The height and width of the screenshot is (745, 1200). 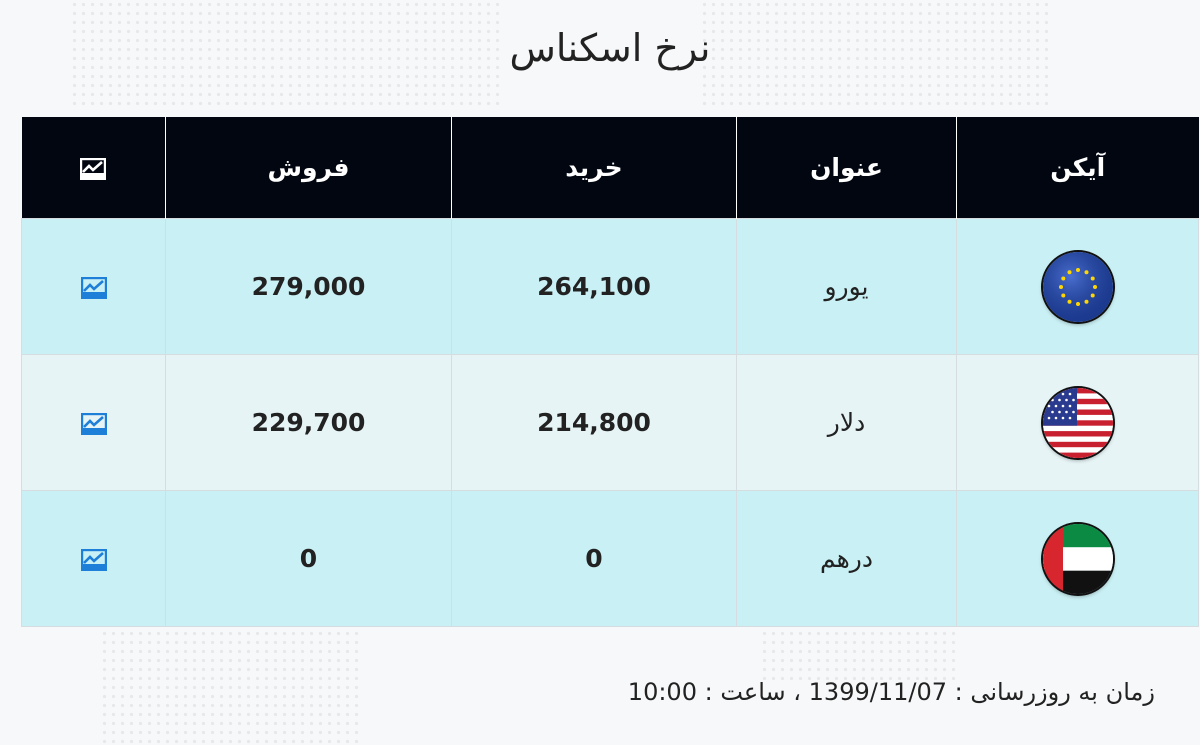 What do you see at coordinates (753, 692) in the screenshot?
I see `update-separator: ، ساعت :` at bounding box center [753, 692].